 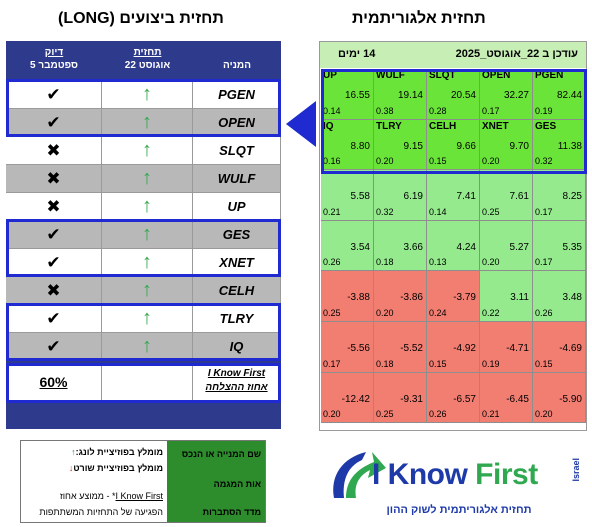 I want to click on cell-signal: 3.11, so click(x=519, y=298).